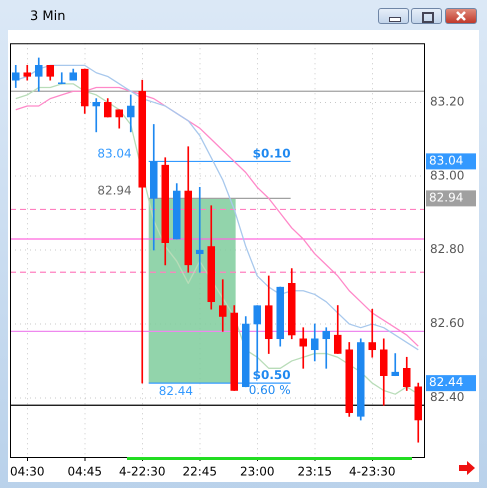 The height and width of the screenshot is (488, 487). I want to click on y-tick-label: 83.20, so click(447, 101).